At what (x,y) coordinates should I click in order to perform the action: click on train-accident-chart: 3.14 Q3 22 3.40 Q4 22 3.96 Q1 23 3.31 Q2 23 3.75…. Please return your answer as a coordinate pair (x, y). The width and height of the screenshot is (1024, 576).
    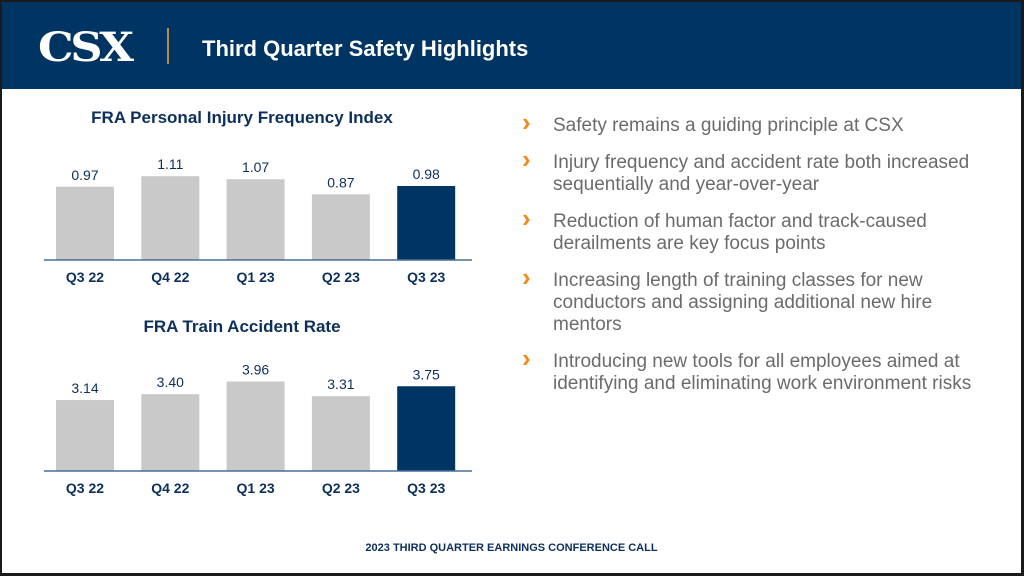
    Looking at the image, I should click on (258, 429).